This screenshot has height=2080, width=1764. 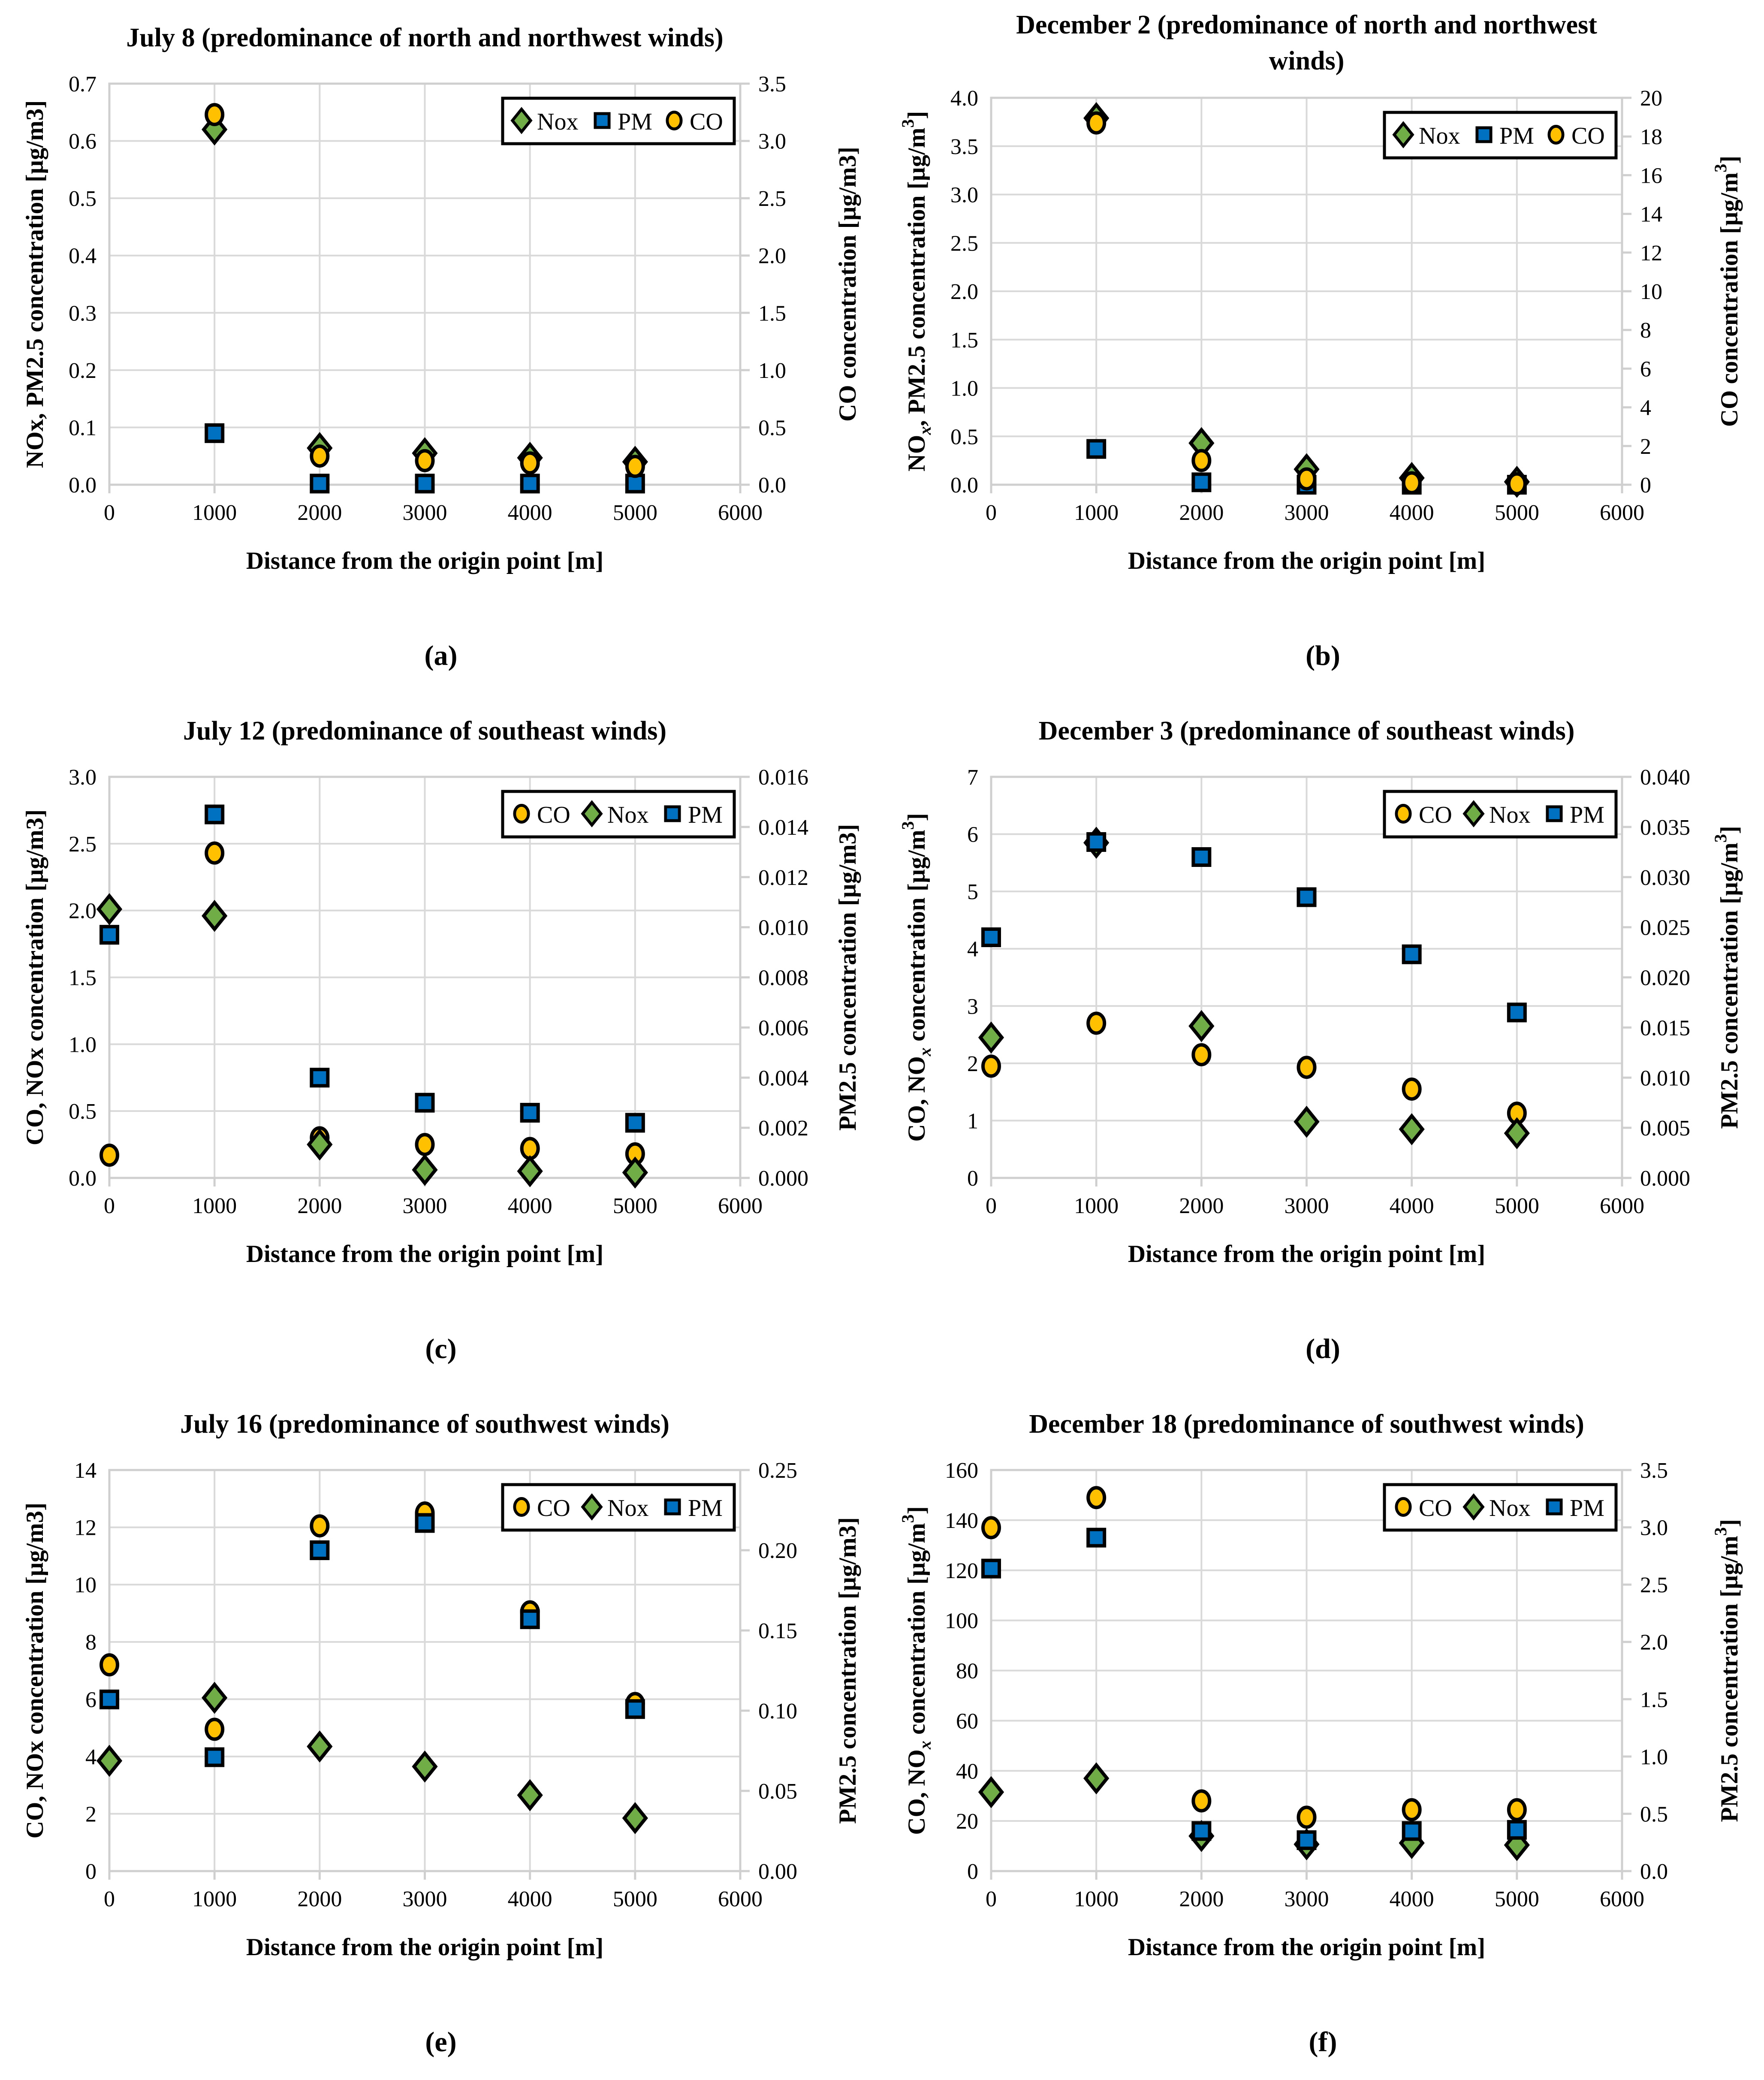 I want to click on right-tick-label: 0.006, so click(x=783, y=1028).